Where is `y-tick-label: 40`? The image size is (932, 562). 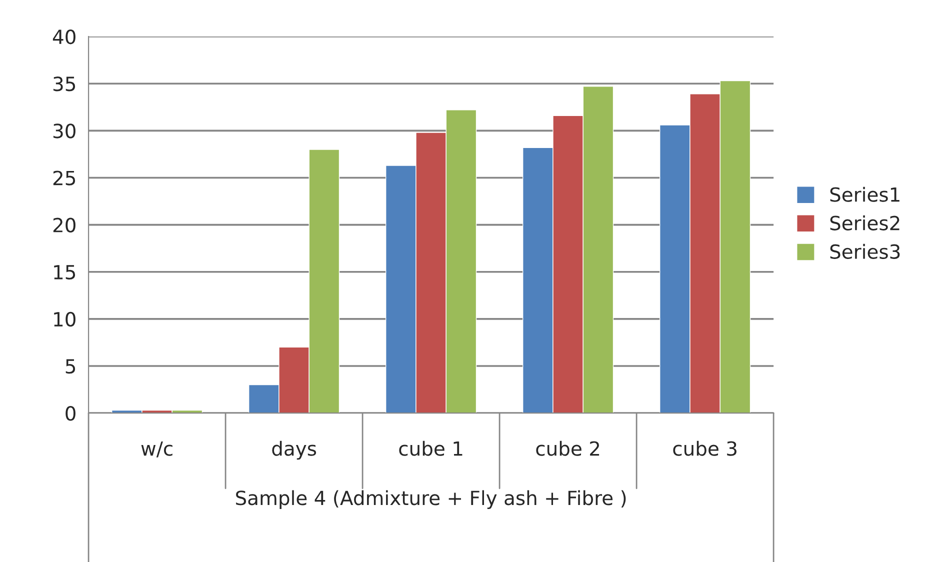
y-tick-label: 40 is located at coordinates (64, 36).